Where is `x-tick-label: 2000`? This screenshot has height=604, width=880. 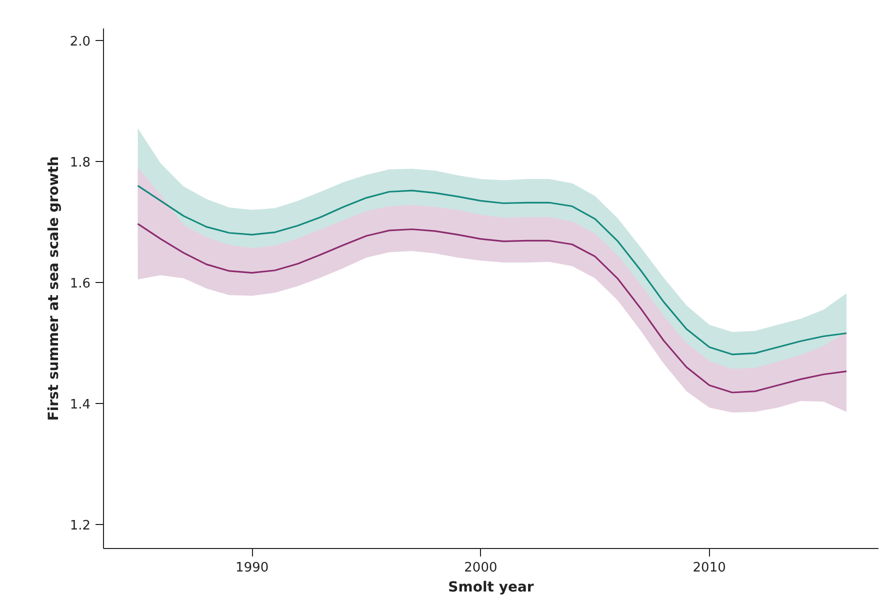 x-tick-label: 2000 is located at coordinates (481, 568).